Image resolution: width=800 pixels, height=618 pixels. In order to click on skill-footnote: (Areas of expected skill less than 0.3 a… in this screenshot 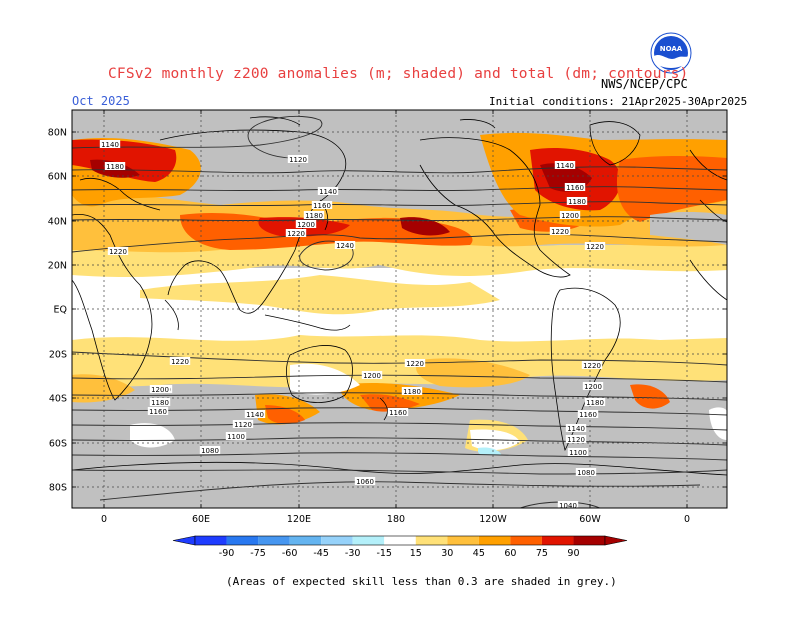, I will do `click(421, 581)`.